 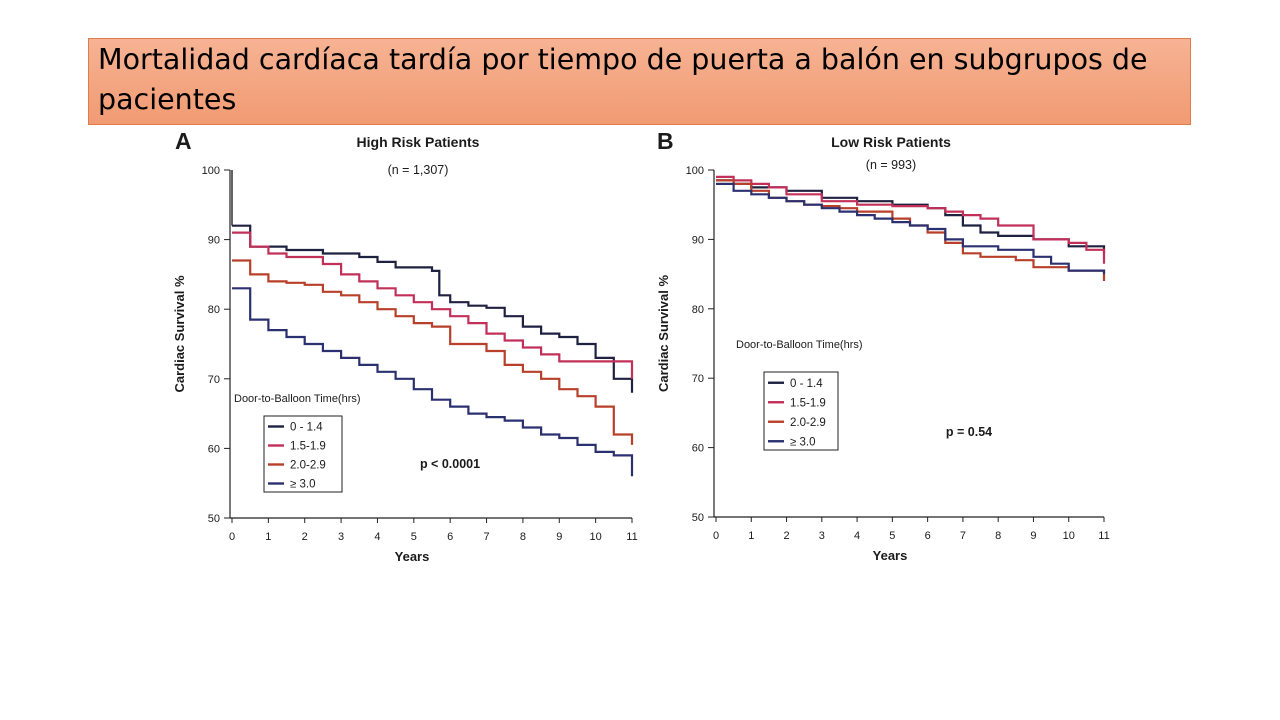 I want to click on panel-letter: A, so click(x=183, y=141).